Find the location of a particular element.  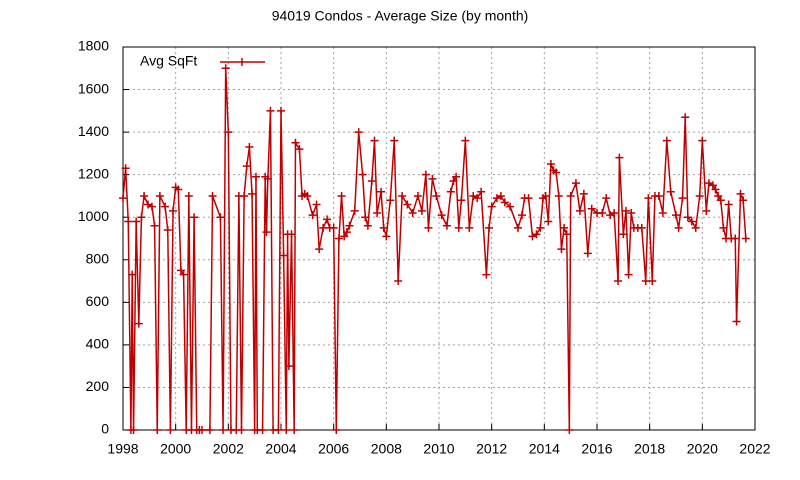

y-tick-label: 1800 is located at coordinates (93, 46).